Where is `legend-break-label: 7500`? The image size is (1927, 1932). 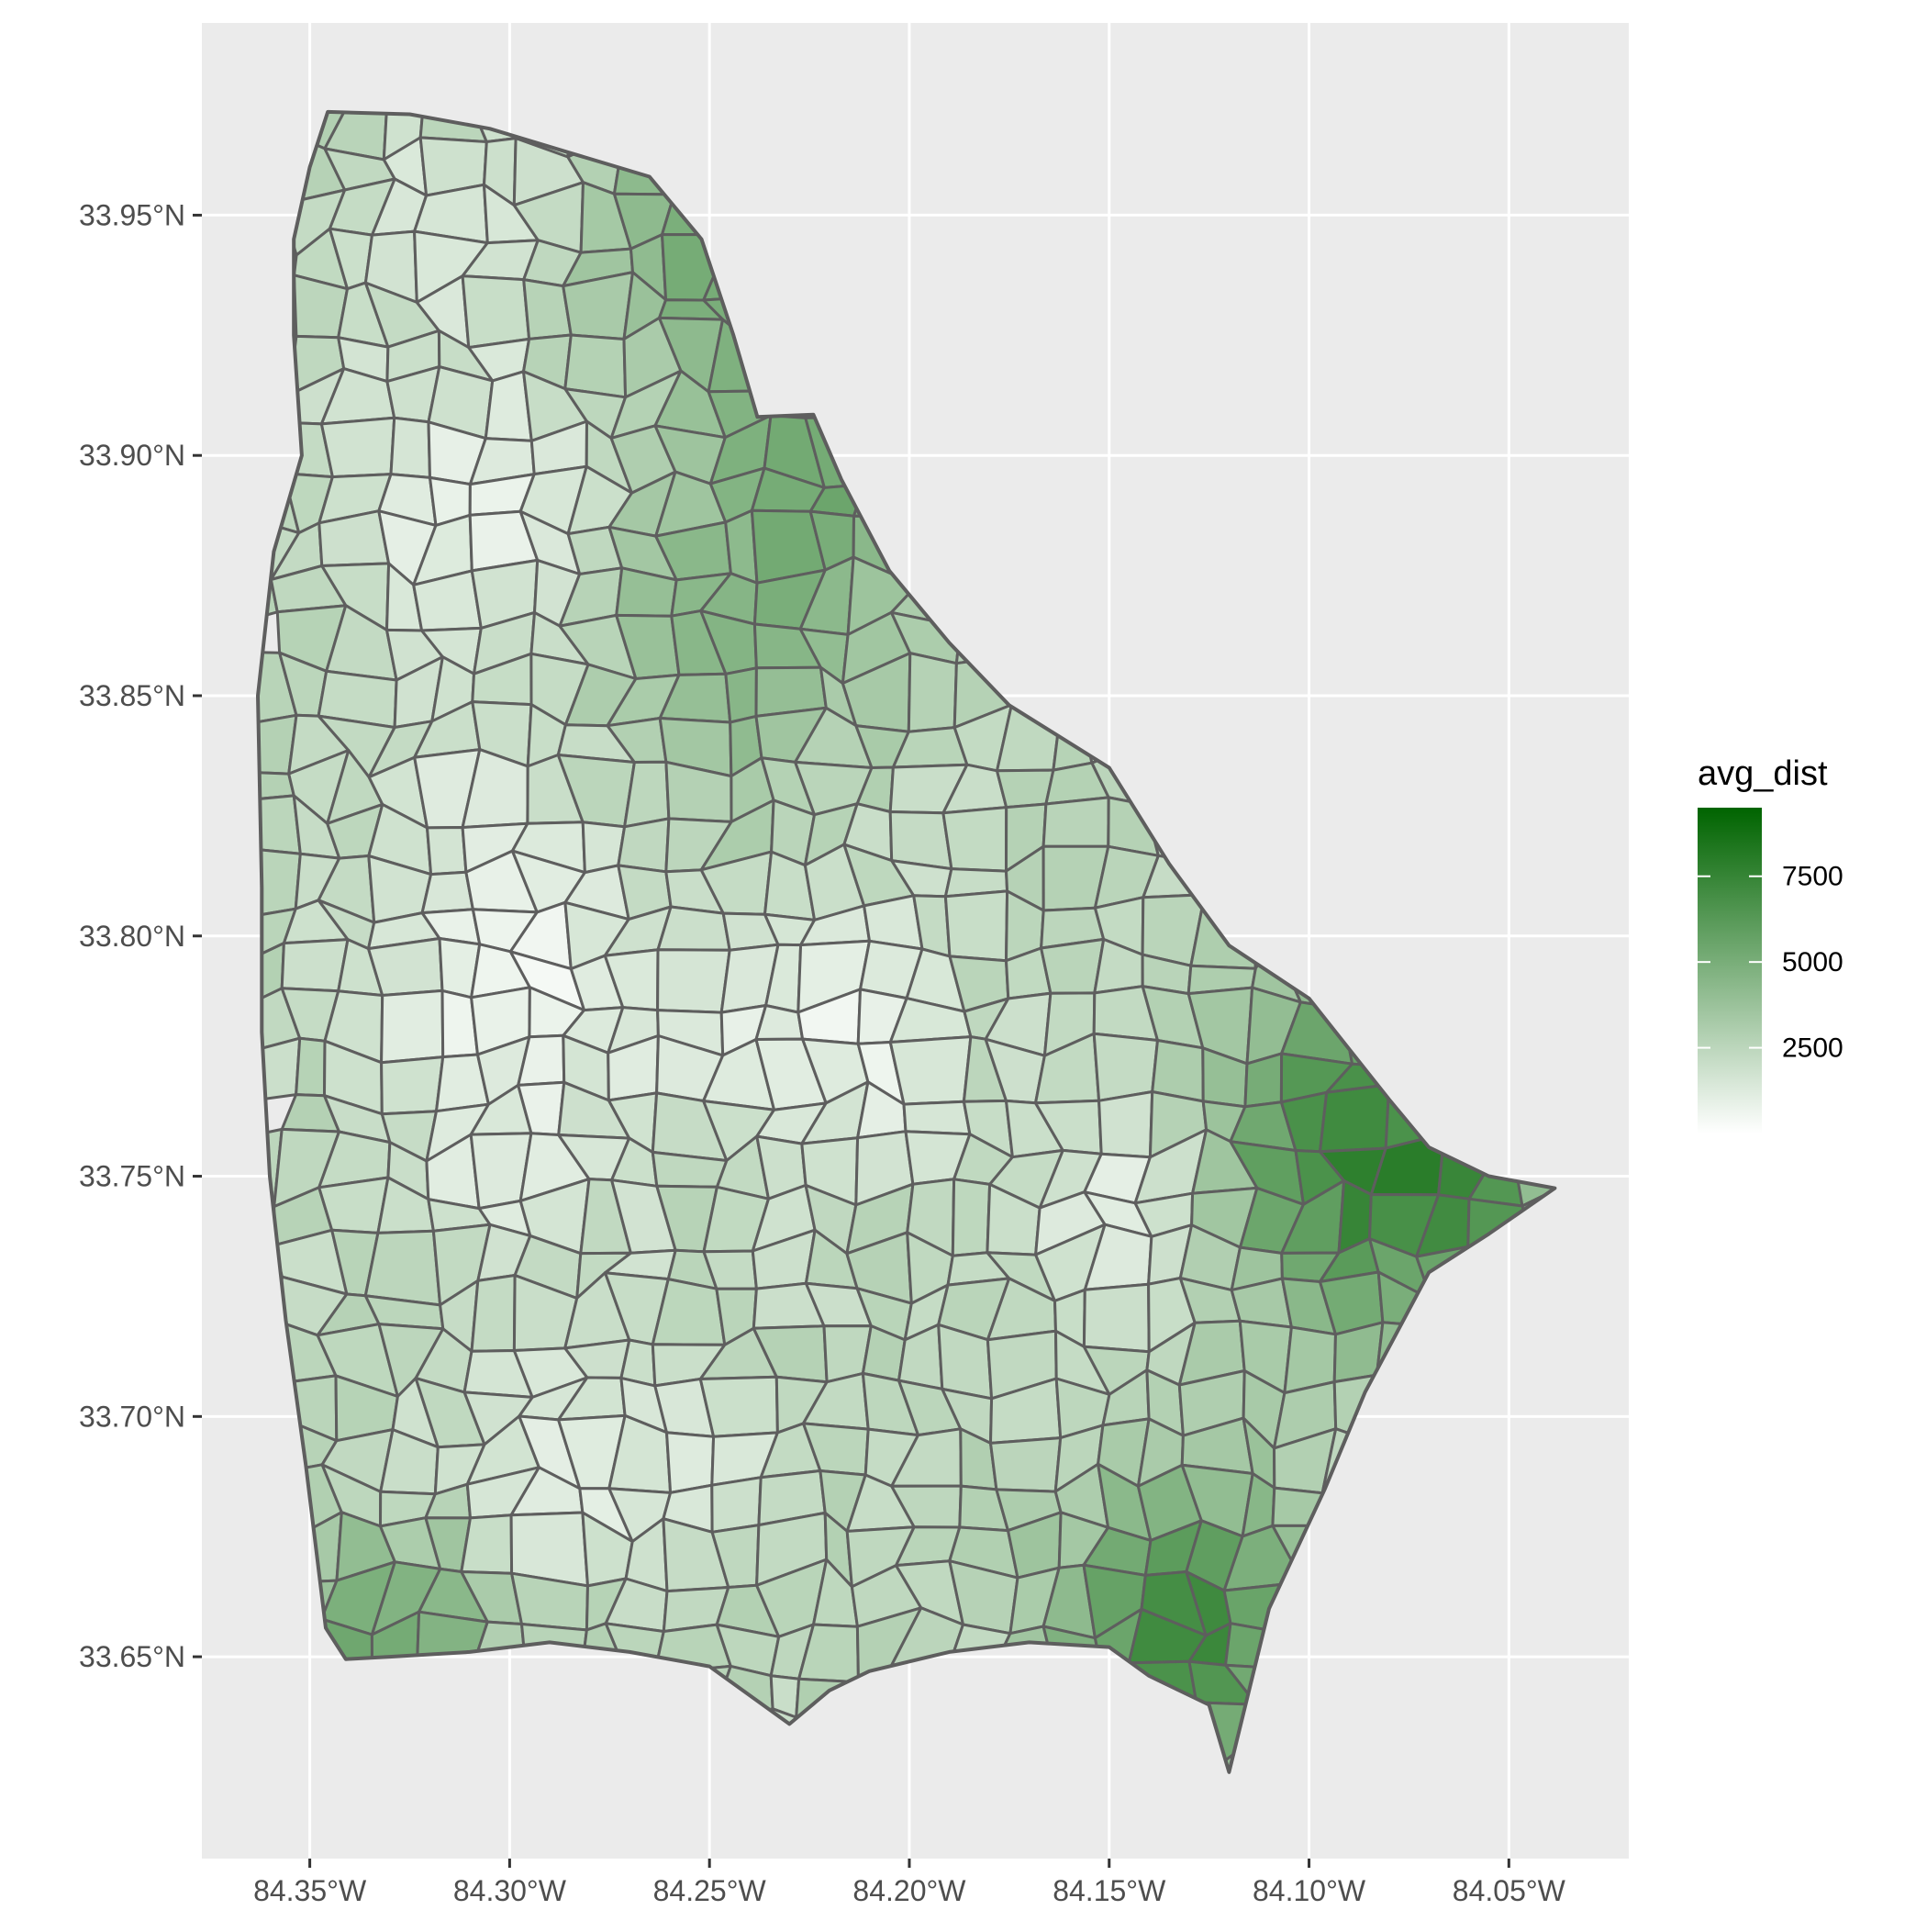 legend-break-label: 7500 is located at coordinates (1812, 877).